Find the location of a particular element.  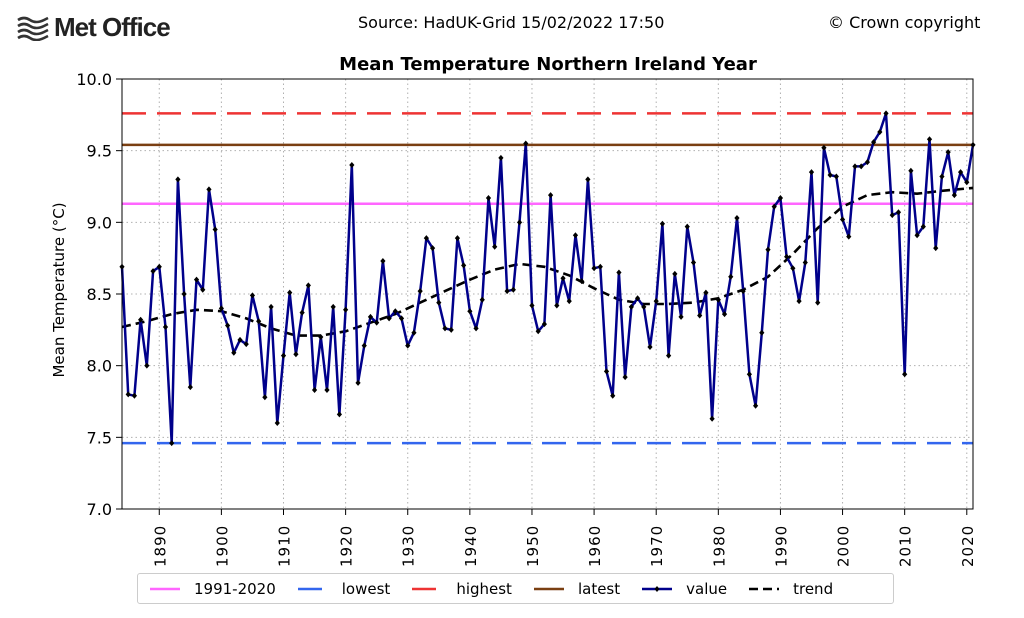

wave-logo-icon is located at coordinates (33, 28).